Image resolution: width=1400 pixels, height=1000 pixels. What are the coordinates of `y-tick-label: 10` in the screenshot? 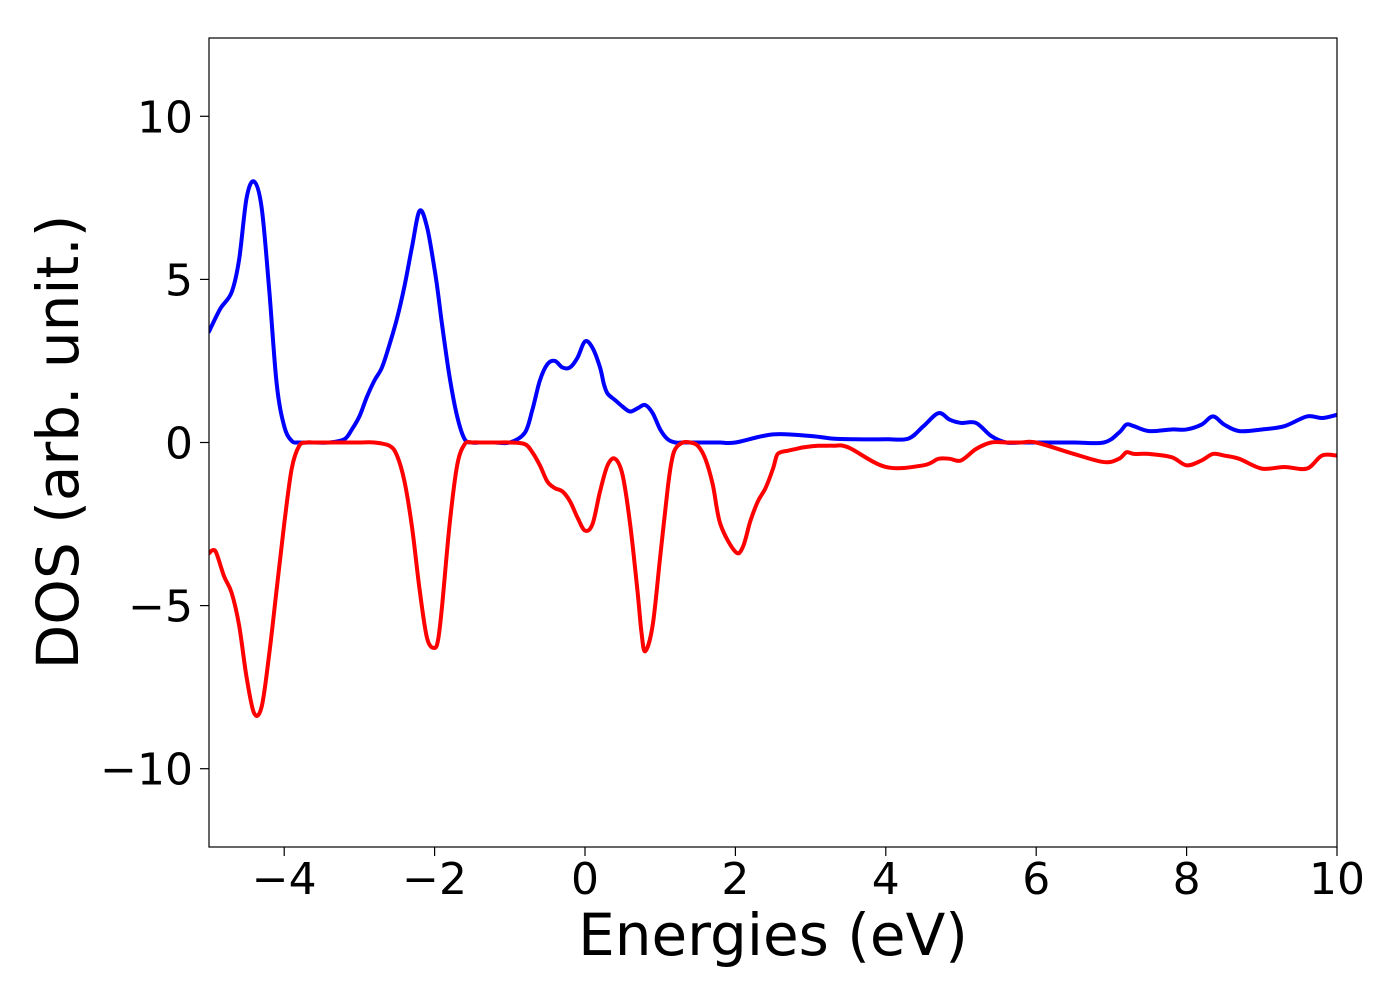 It's located at (165, 117).